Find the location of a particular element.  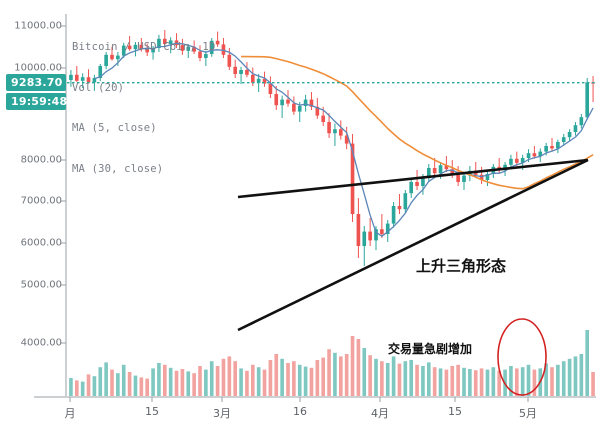

price-axis-label: 6000.00 is located at coordinates (41, 243).